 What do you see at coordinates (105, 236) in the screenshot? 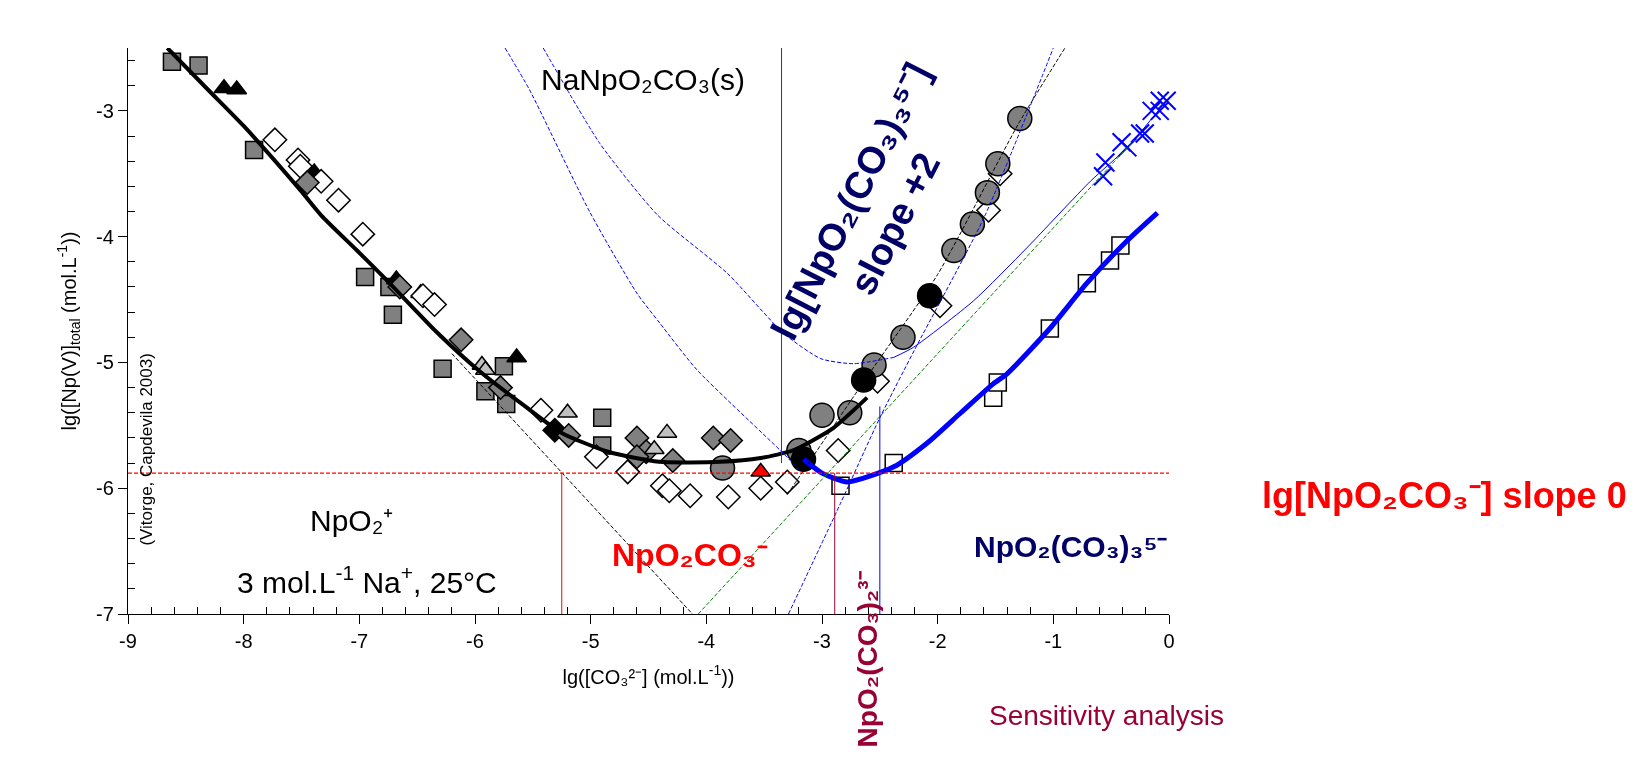
I see `y-tick-label: -4` at bounding box center [105, 236].